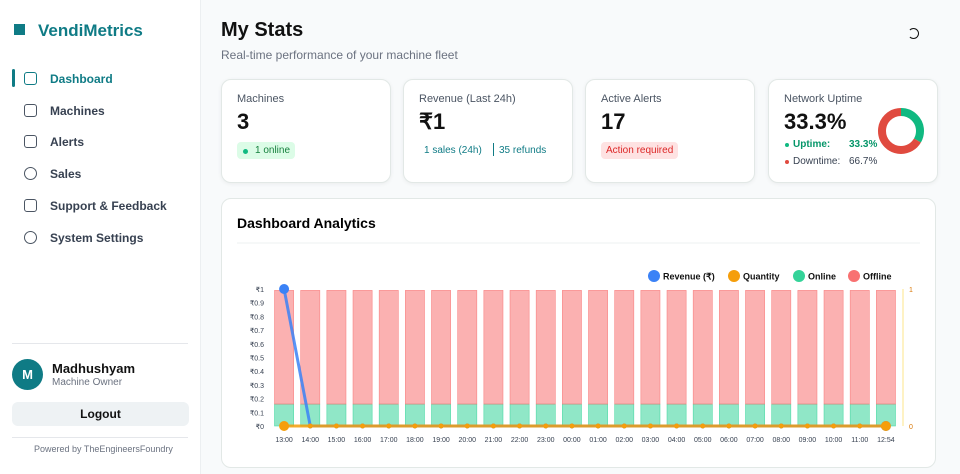 This screenshot has width=960, height=474. What do you see at coordinates (257, 304) in the screenshot?
I see `y-tick-label: ₹0.9` at bounding box center [257, 304].